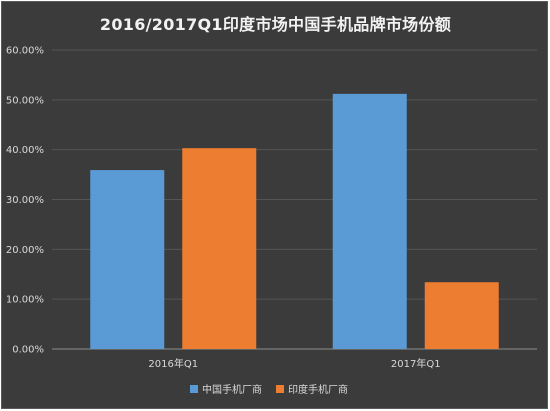  Describe the element at coordinates (28, 350) in the screenshot. I see `y-tick-label: 0.00%` at that location.